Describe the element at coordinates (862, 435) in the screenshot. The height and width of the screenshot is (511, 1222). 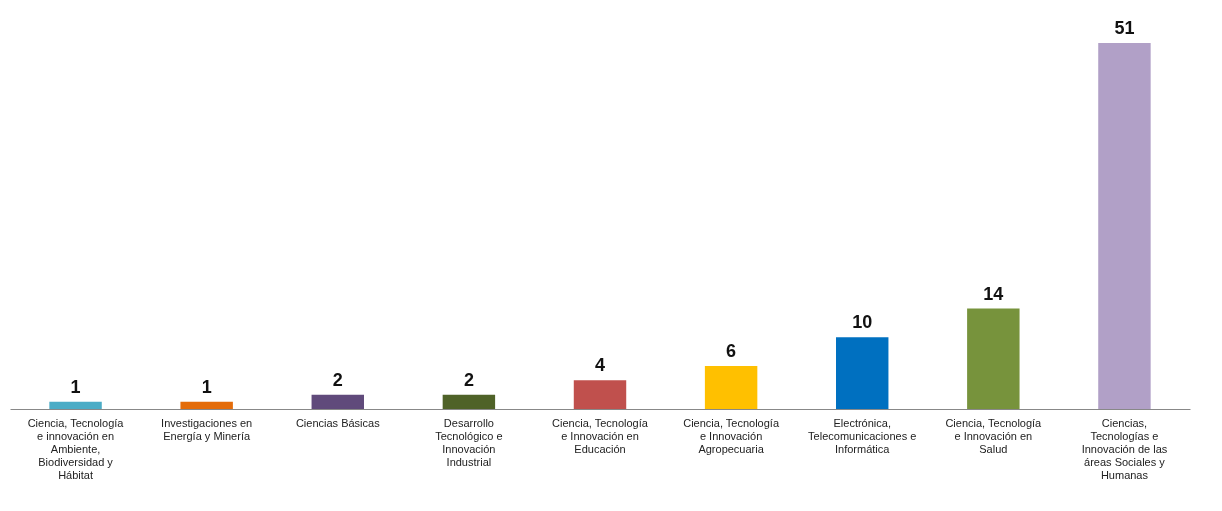
I see `x-tick-label: Electrónica, Telecomunicaciones e Informática` at that location.